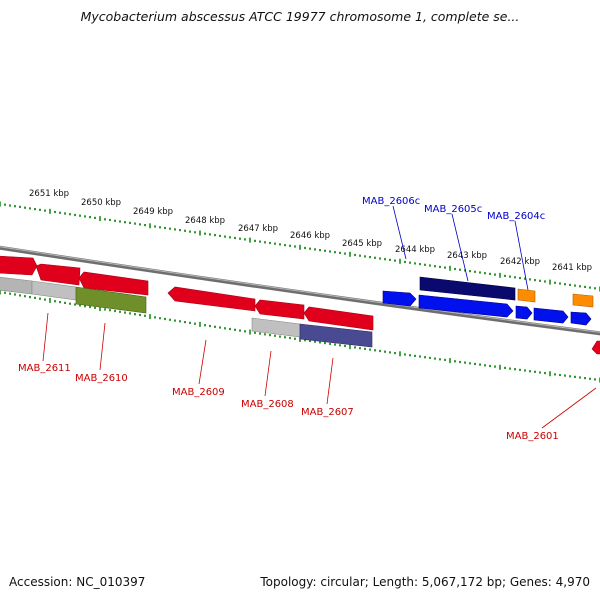  What do you see at coordinates (532, 436) in the screenshot?
I see `gene-label-mab-2601: MAB_2601` at bounding box center [532, 436].